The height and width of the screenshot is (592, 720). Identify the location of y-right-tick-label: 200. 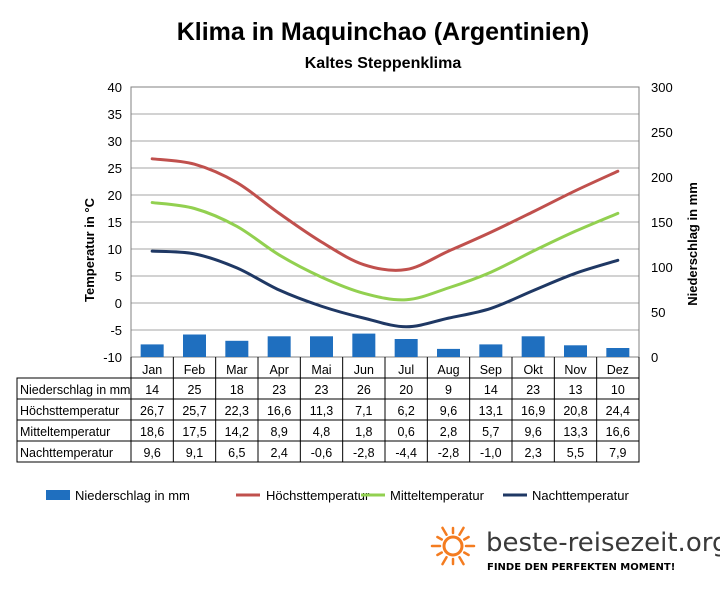
(662, 177).